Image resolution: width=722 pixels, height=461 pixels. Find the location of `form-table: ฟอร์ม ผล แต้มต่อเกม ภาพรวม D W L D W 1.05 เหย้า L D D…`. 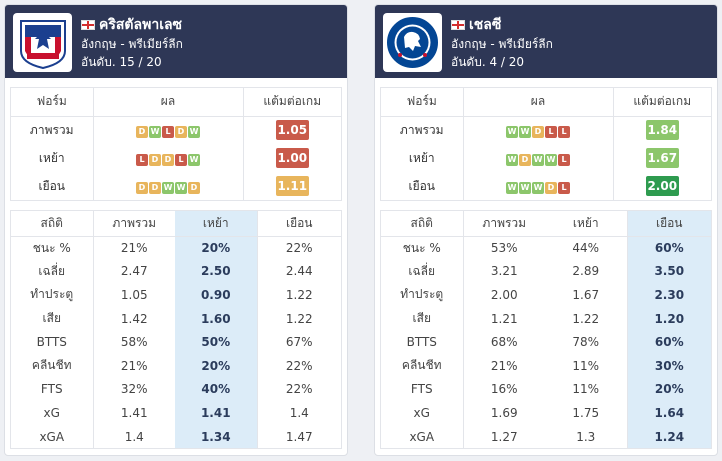

form-table: ฟอร์ม ผล แต้มต่อเกม ภาพรวม D W L D W 1.05 เหย้า L D D… is located at coordinates (176, 144).